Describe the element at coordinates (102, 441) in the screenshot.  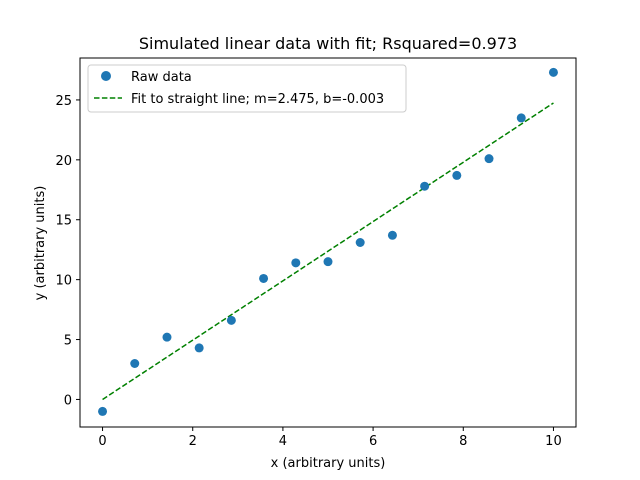
I see `x-tick-label: 0` at that location.